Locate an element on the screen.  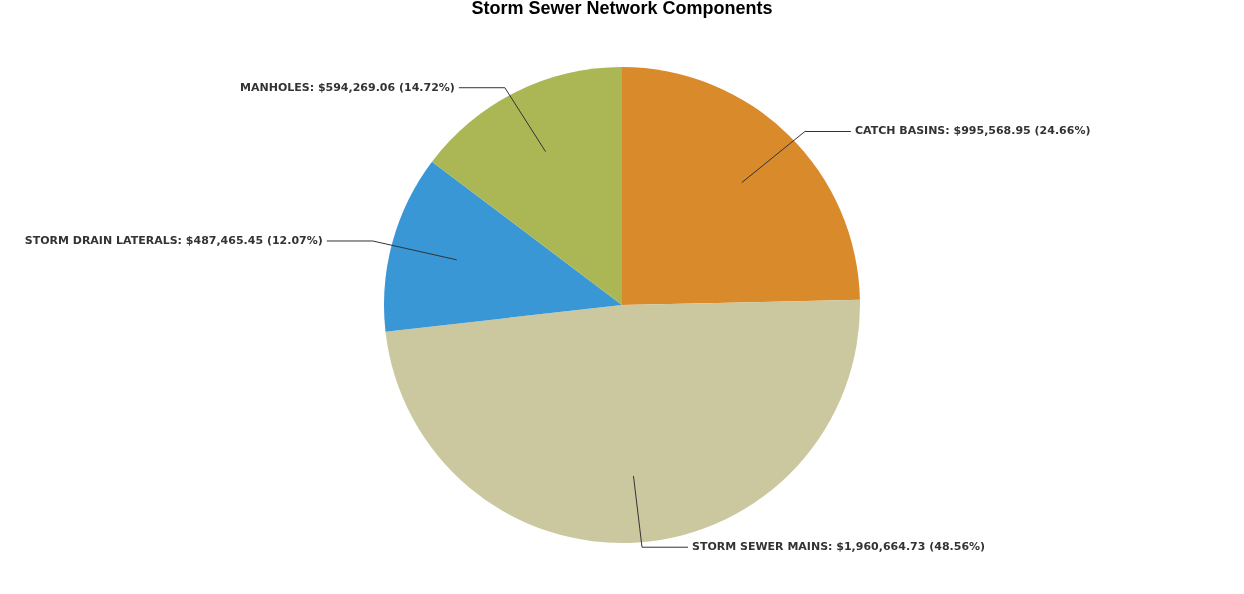
chart-title: Storm Sewer Network Components is located at coordinates (622, 9).